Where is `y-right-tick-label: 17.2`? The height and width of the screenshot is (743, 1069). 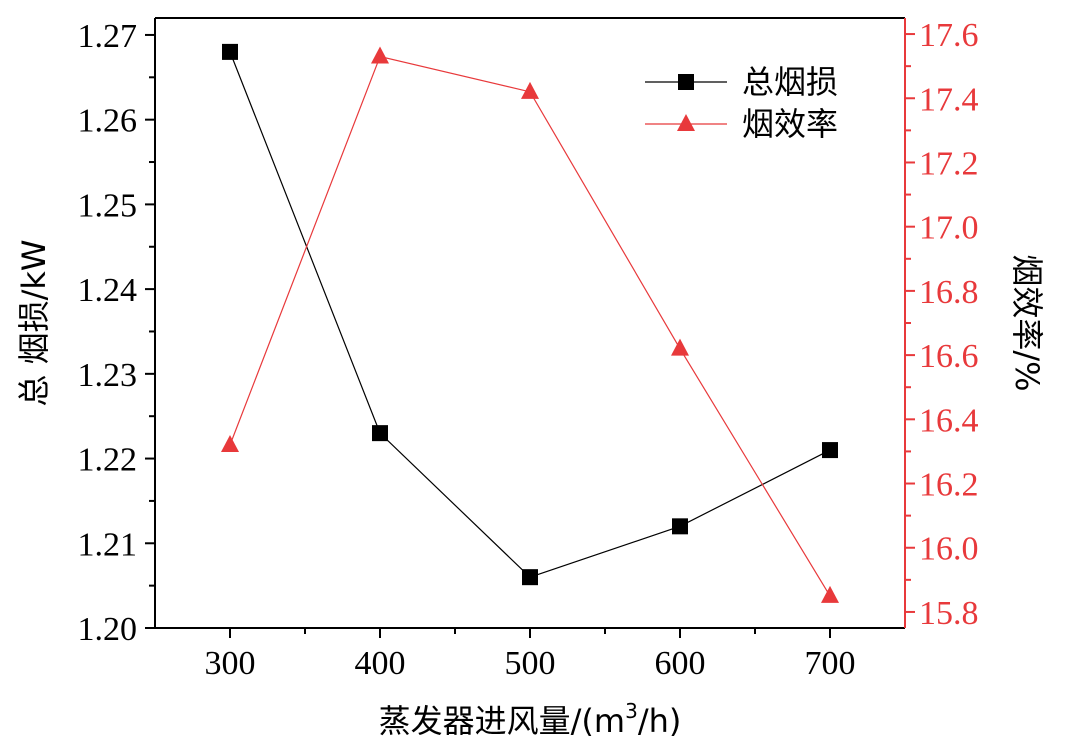
y-right-tick-label: 17.2 is located at coordinates (949, 163).